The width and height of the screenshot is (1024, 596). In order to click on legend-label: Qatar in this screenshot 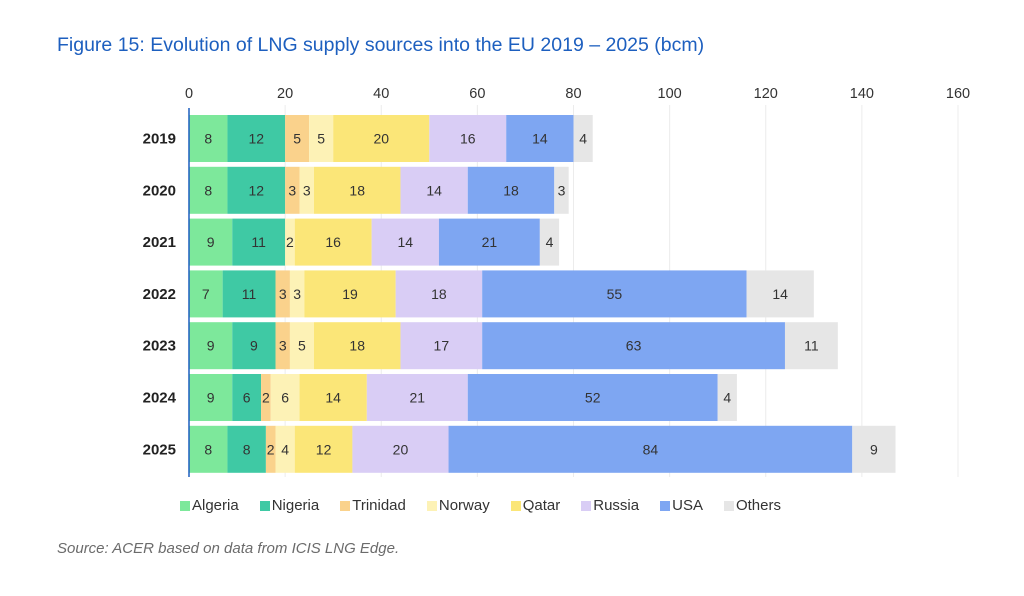, I will do `click(541, 505)`.